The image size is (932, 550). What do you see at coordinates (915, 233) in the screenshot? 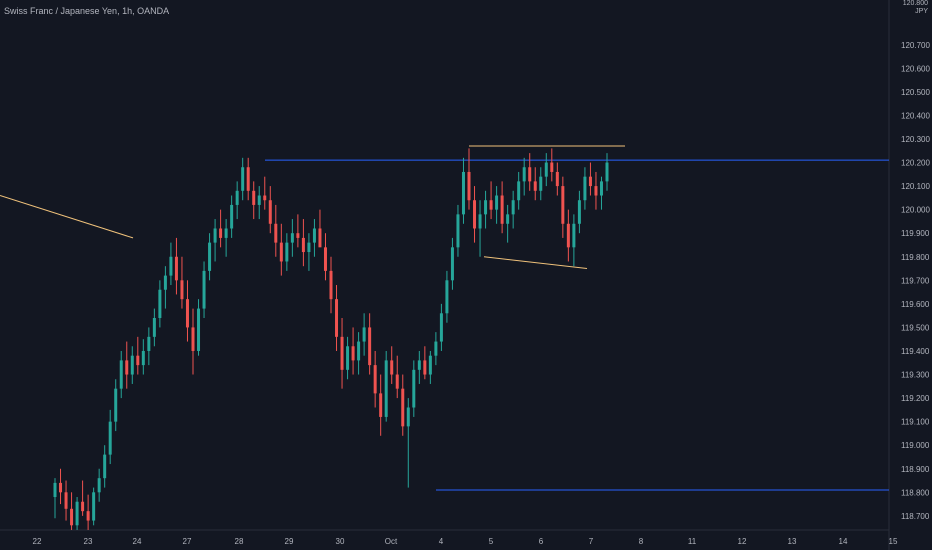
I see `price-tick-label-8: 119.900` at bounding box center [915, 233].